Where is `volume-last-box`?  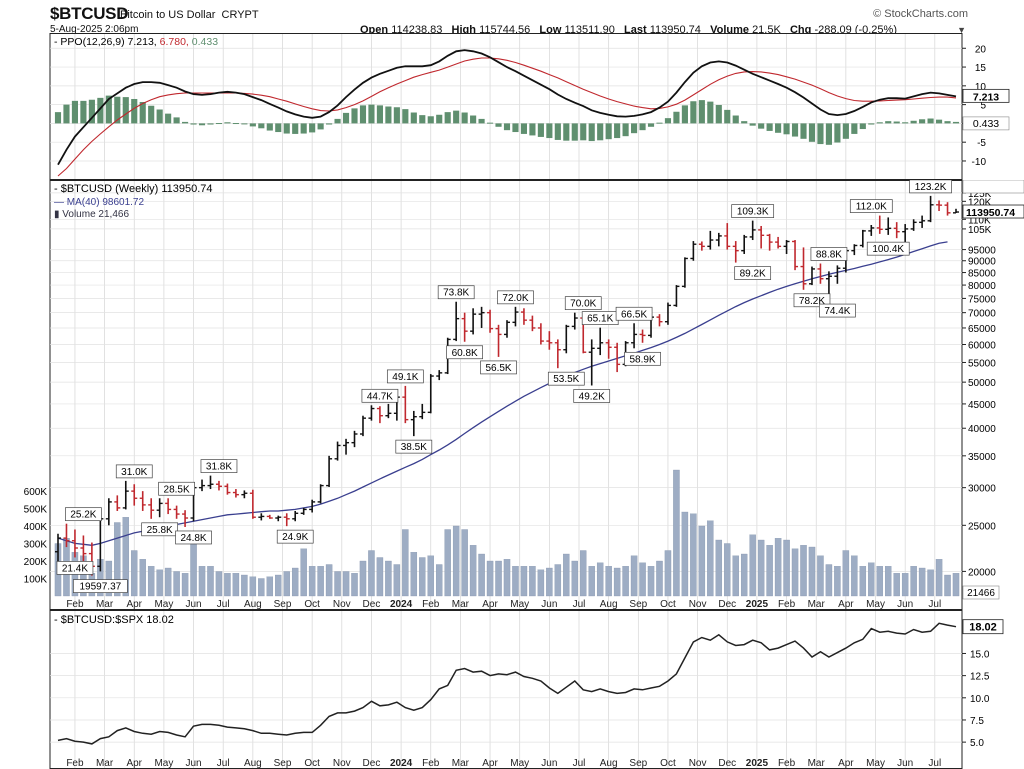 volume-last-box is located at coordinates (981, 592).